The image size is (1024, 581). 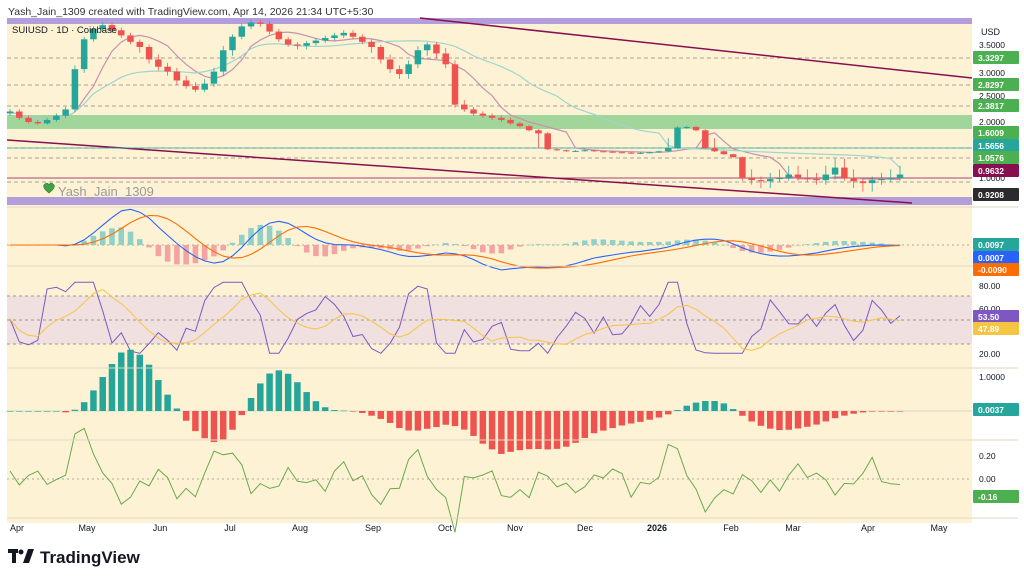 I want to click on time-tick: Nov, so click(x=515, y=528).